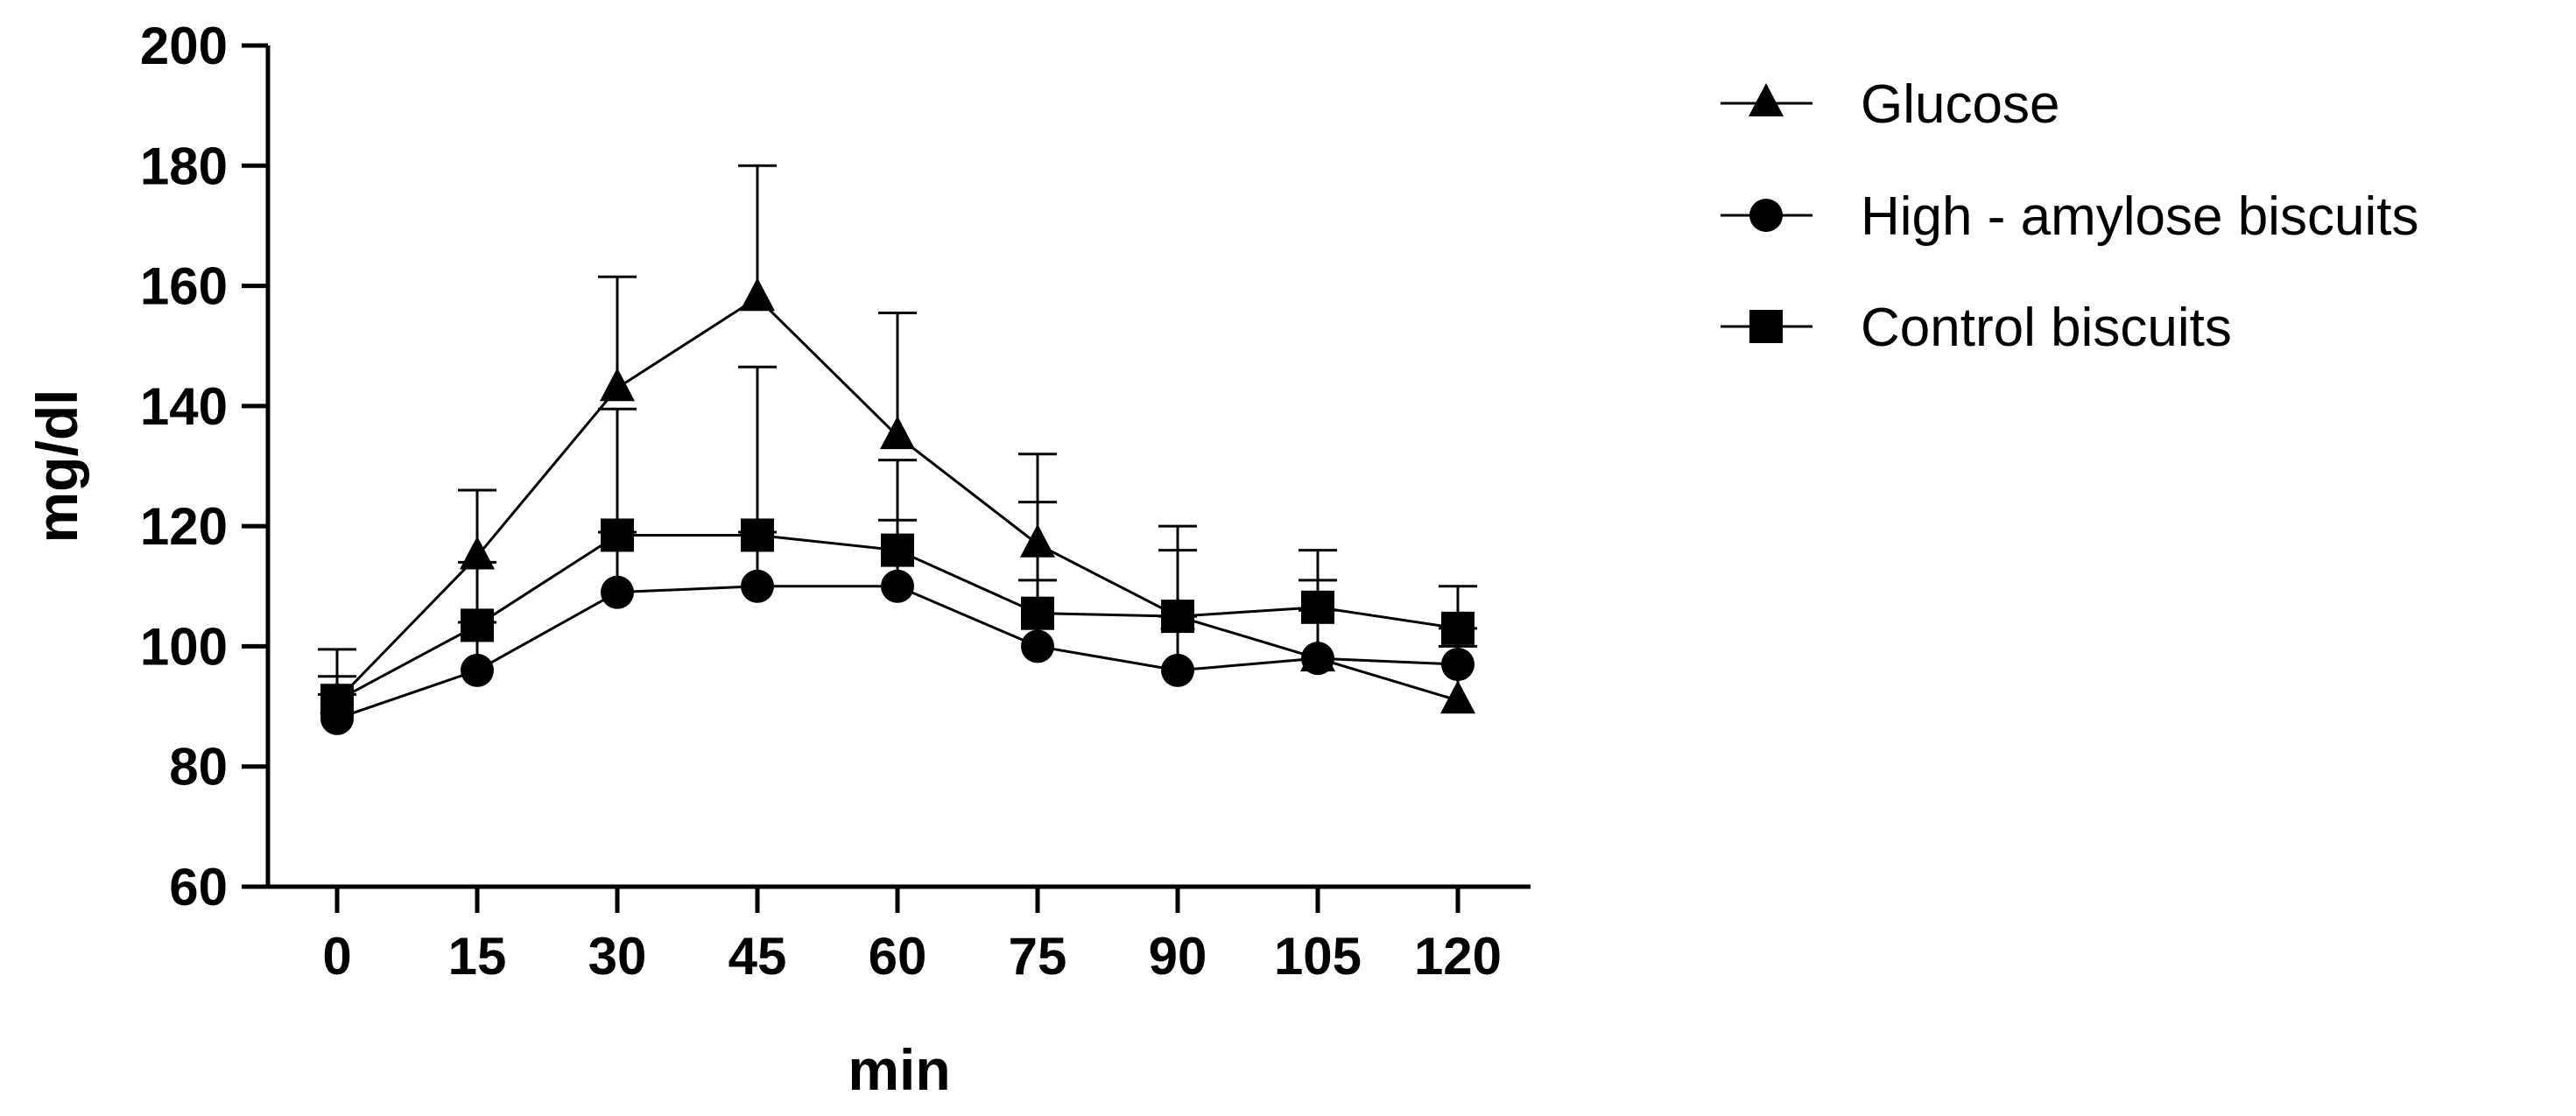  I want to click on x-tick-label: 75, so click(1038, 956).